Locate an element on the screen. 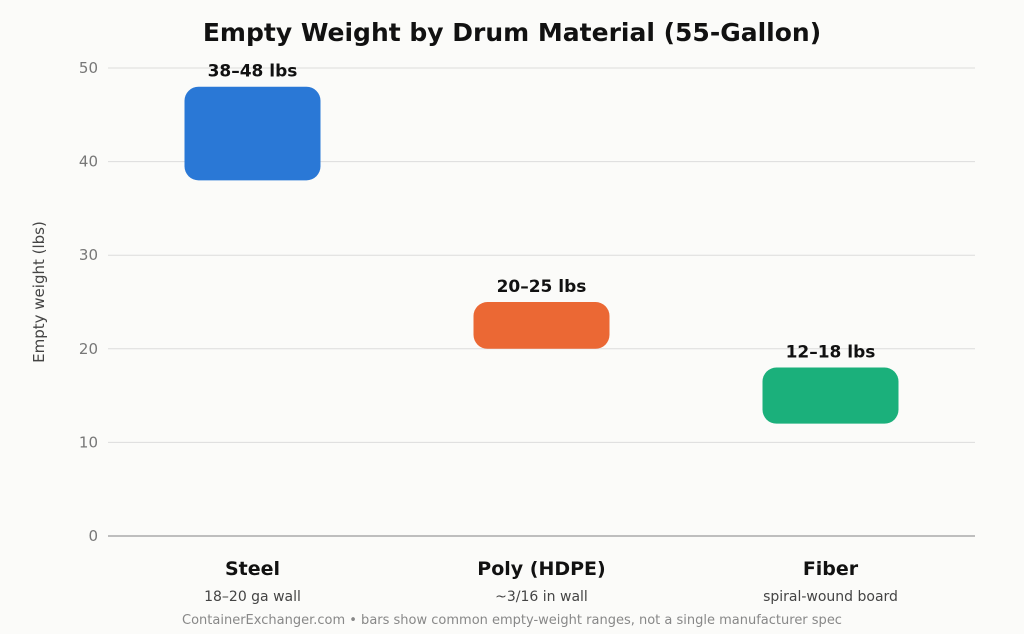 This screenshot has height=634, width=1024. bar-steel is located at coordinates (252, 133).